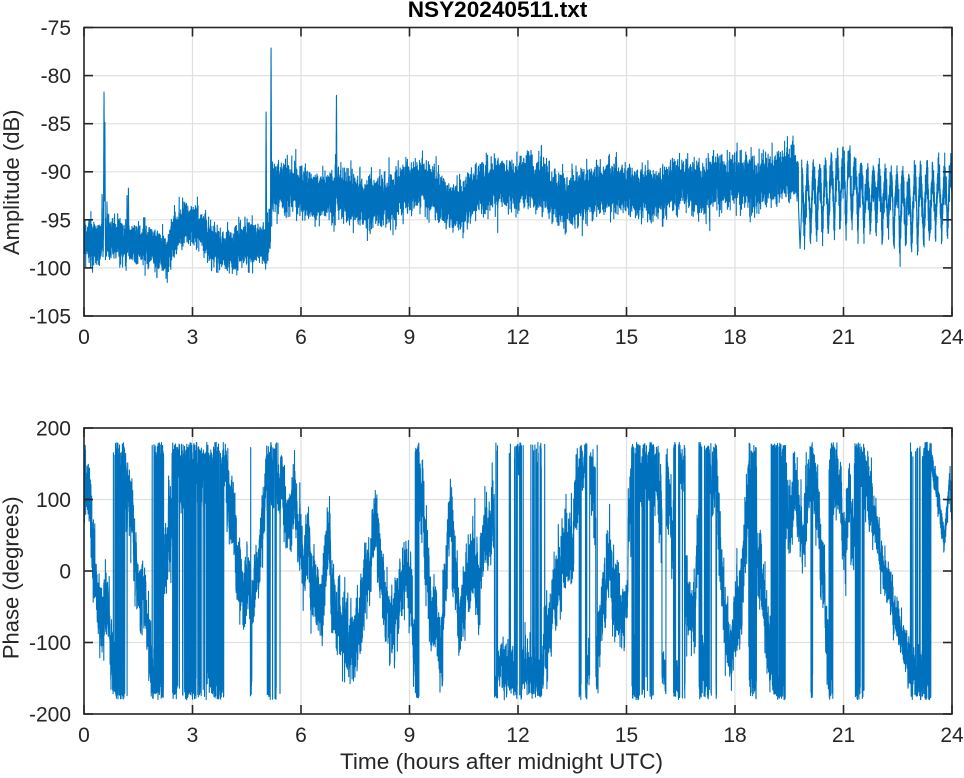  I want to click on svg-text: NSY20240511.txt, so click(498, 11).